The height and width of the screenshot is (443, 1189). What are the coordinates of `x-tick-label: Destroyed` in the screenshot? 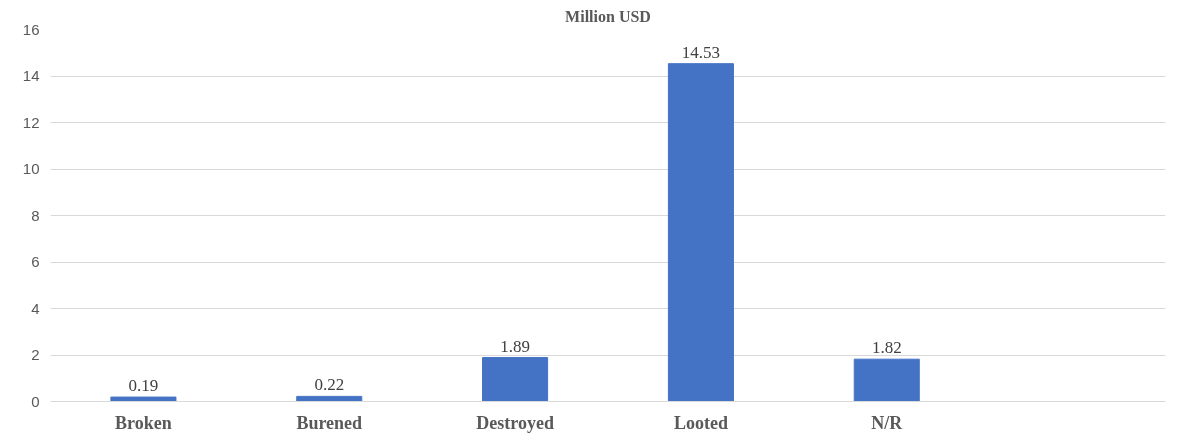 It's located at (515, 422).